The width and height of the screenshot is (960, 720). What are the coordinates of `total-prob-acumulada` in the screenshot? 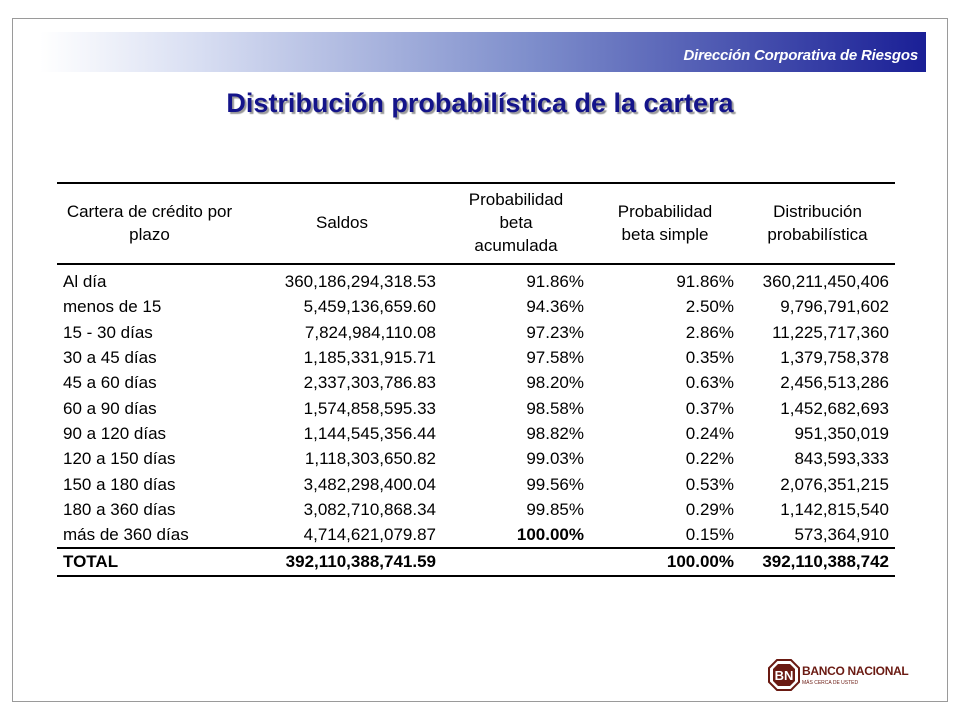 It's located at (516, 562).